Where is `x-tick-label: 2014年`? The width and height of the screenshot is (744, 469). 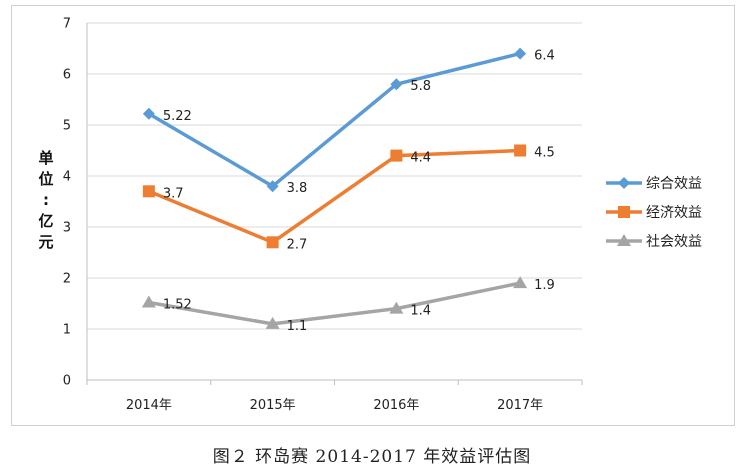 x-tick-label: 2014年 is located at coordinates (149, 405).